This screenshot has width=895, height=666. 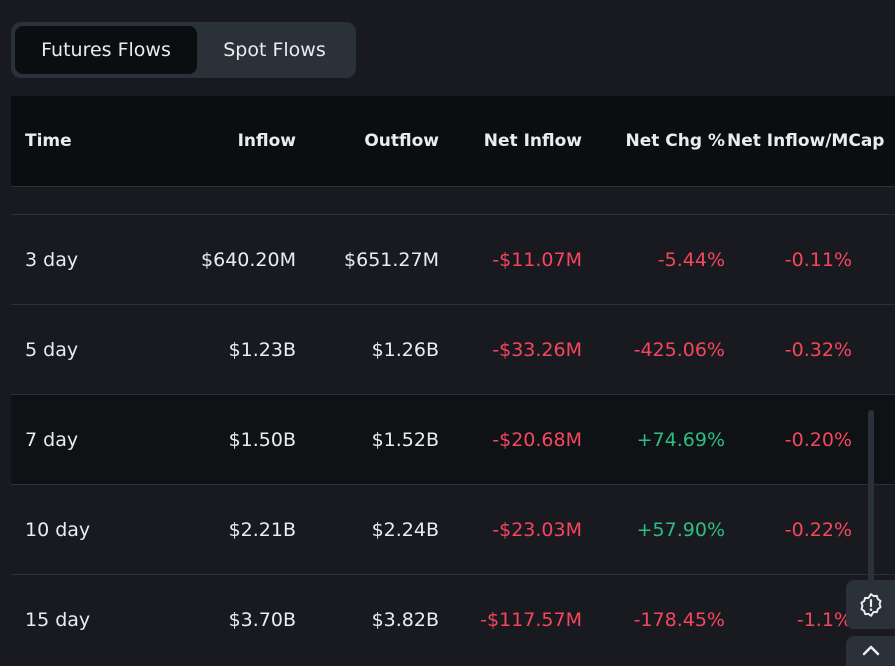 I want to click on cell-outflow: $1.26B, so click(x=405, y=349).